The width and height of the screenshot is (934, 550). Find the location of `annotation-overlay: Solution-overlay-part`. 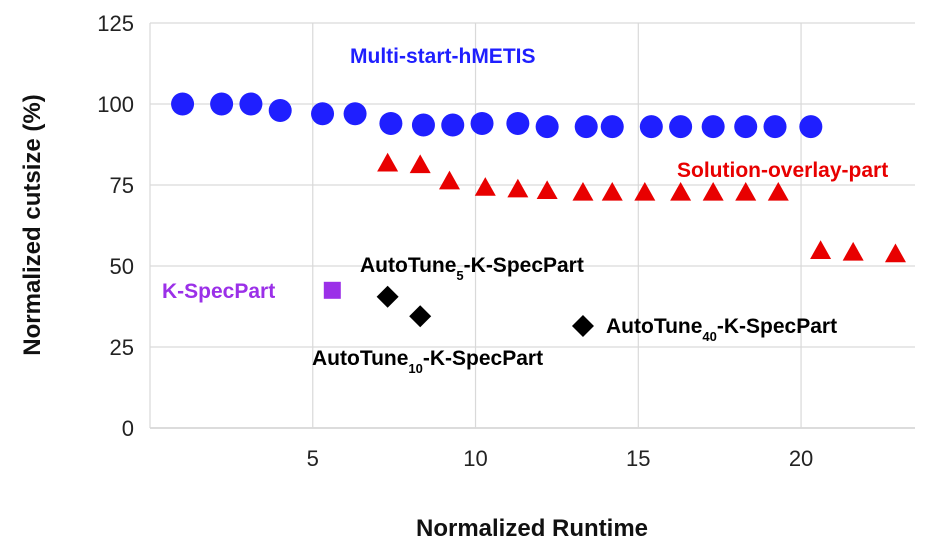

annotation-overlay: Solution-overlay-part is located at coordinates (782, 170).